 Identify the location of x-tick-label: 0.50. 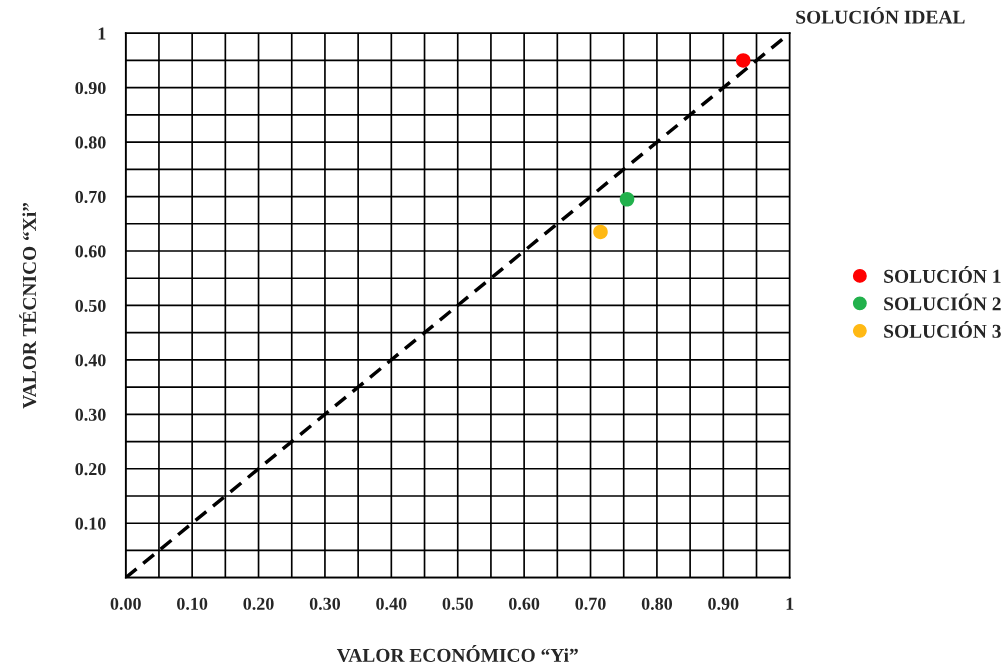
(457, 603).